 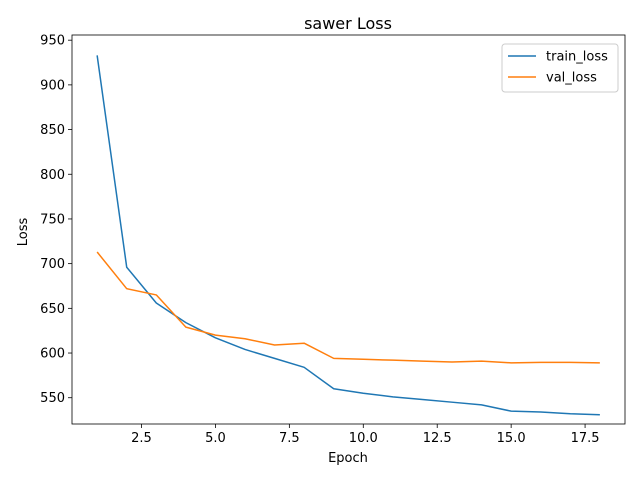 I want to click on y-tick-label: 950, so click(x=52, y=41).